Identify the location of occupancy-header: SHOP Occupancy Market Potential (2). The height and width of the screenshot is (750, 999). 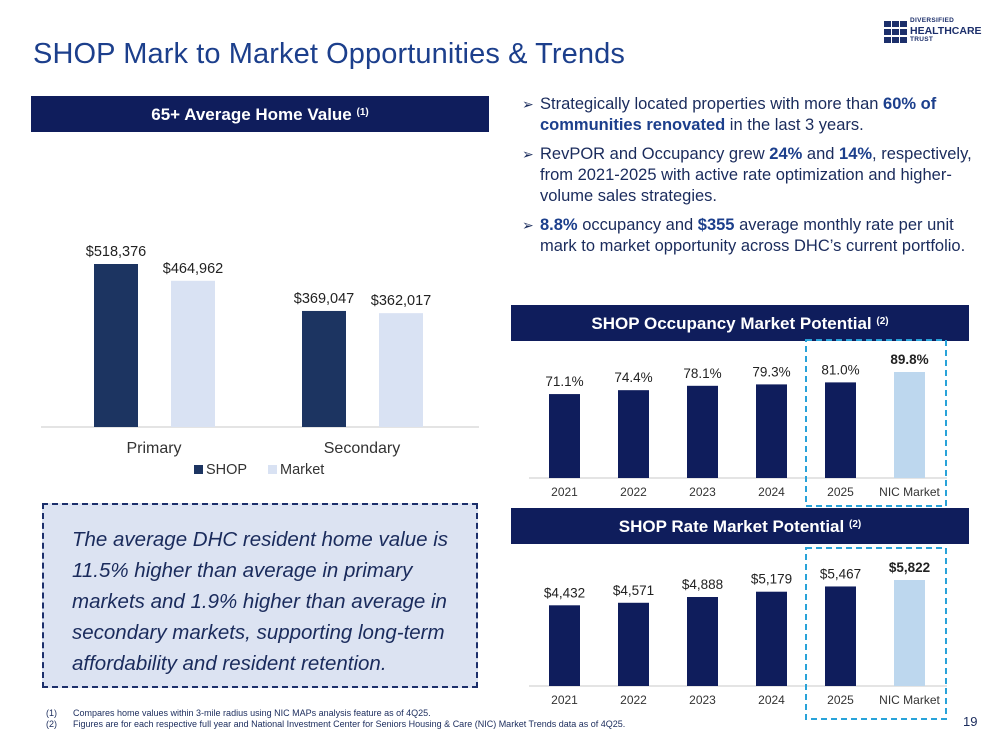
(740, 323).